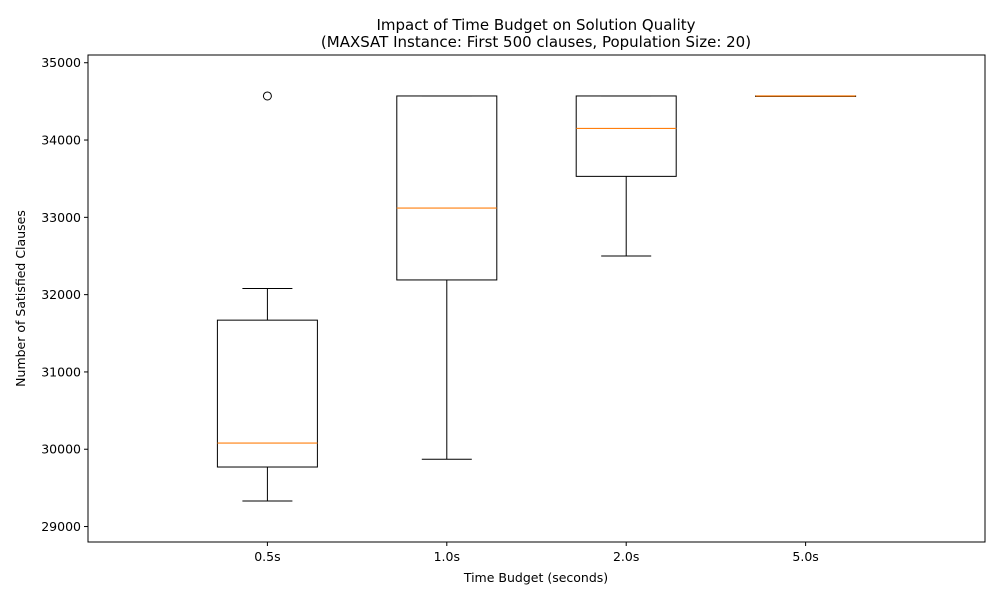 This screenshot has height=600, width=1000. What do you see at coordinates (61, 140) in the screenshot?
I see `y-tick-label: 34000` at bounding box center [61, 140].